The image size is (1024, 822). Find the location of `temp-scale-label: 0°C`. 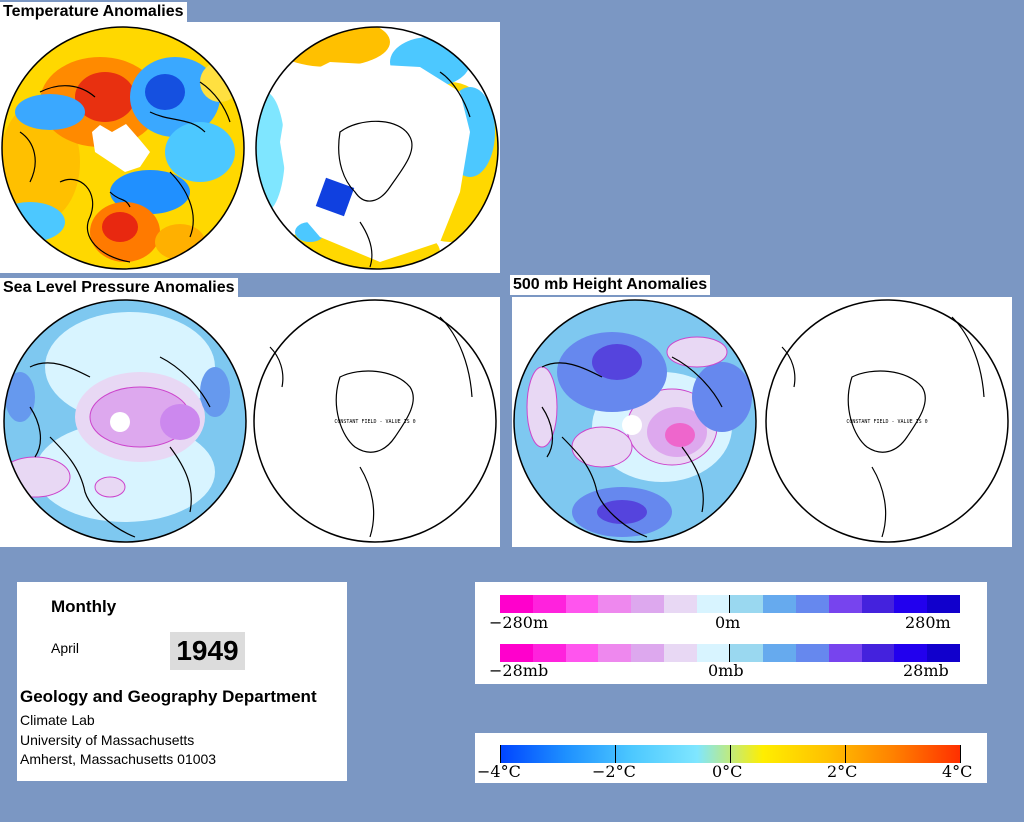

temp-scale-label: 0°C is located at coordinates (727, 771).